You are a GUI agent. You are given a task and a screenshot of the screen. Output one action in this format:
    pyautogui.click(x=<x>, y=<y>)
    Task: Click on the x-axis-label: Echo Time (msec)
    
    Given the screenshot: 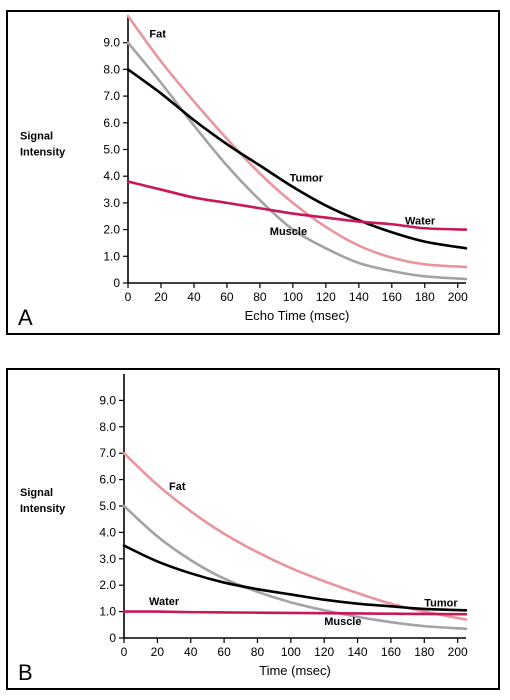 What is the action you would take?
    pyautogui.click(x=297, y=315)
    